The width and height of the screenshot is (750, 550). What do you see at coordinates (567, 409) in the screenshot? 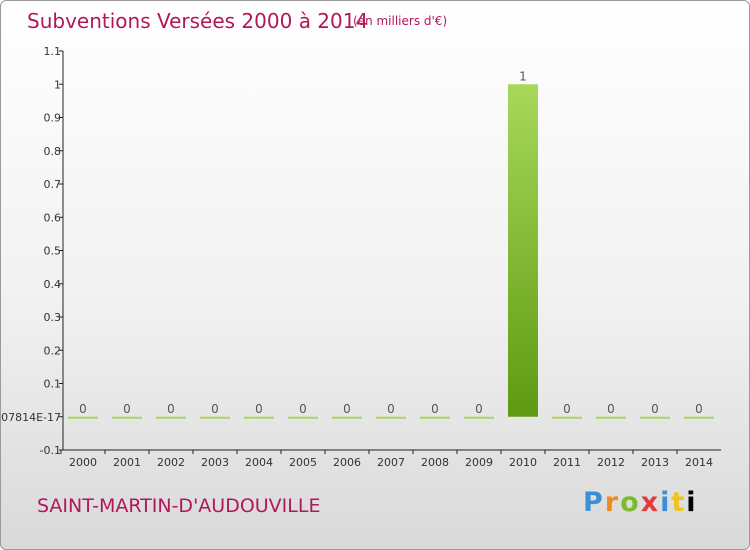
I see `data-label-2011: 0` at bounding box center [567, 409].